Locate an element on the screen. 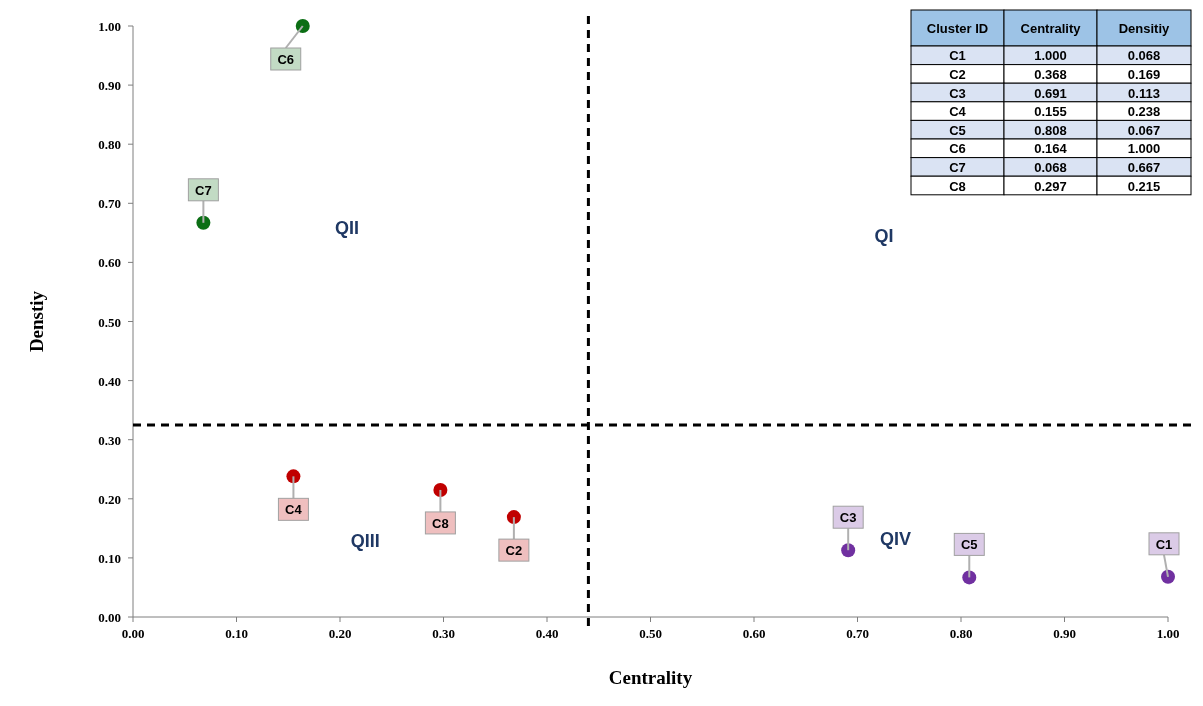  y-tick-label: 0.60 is located at coordinates (109, 263).